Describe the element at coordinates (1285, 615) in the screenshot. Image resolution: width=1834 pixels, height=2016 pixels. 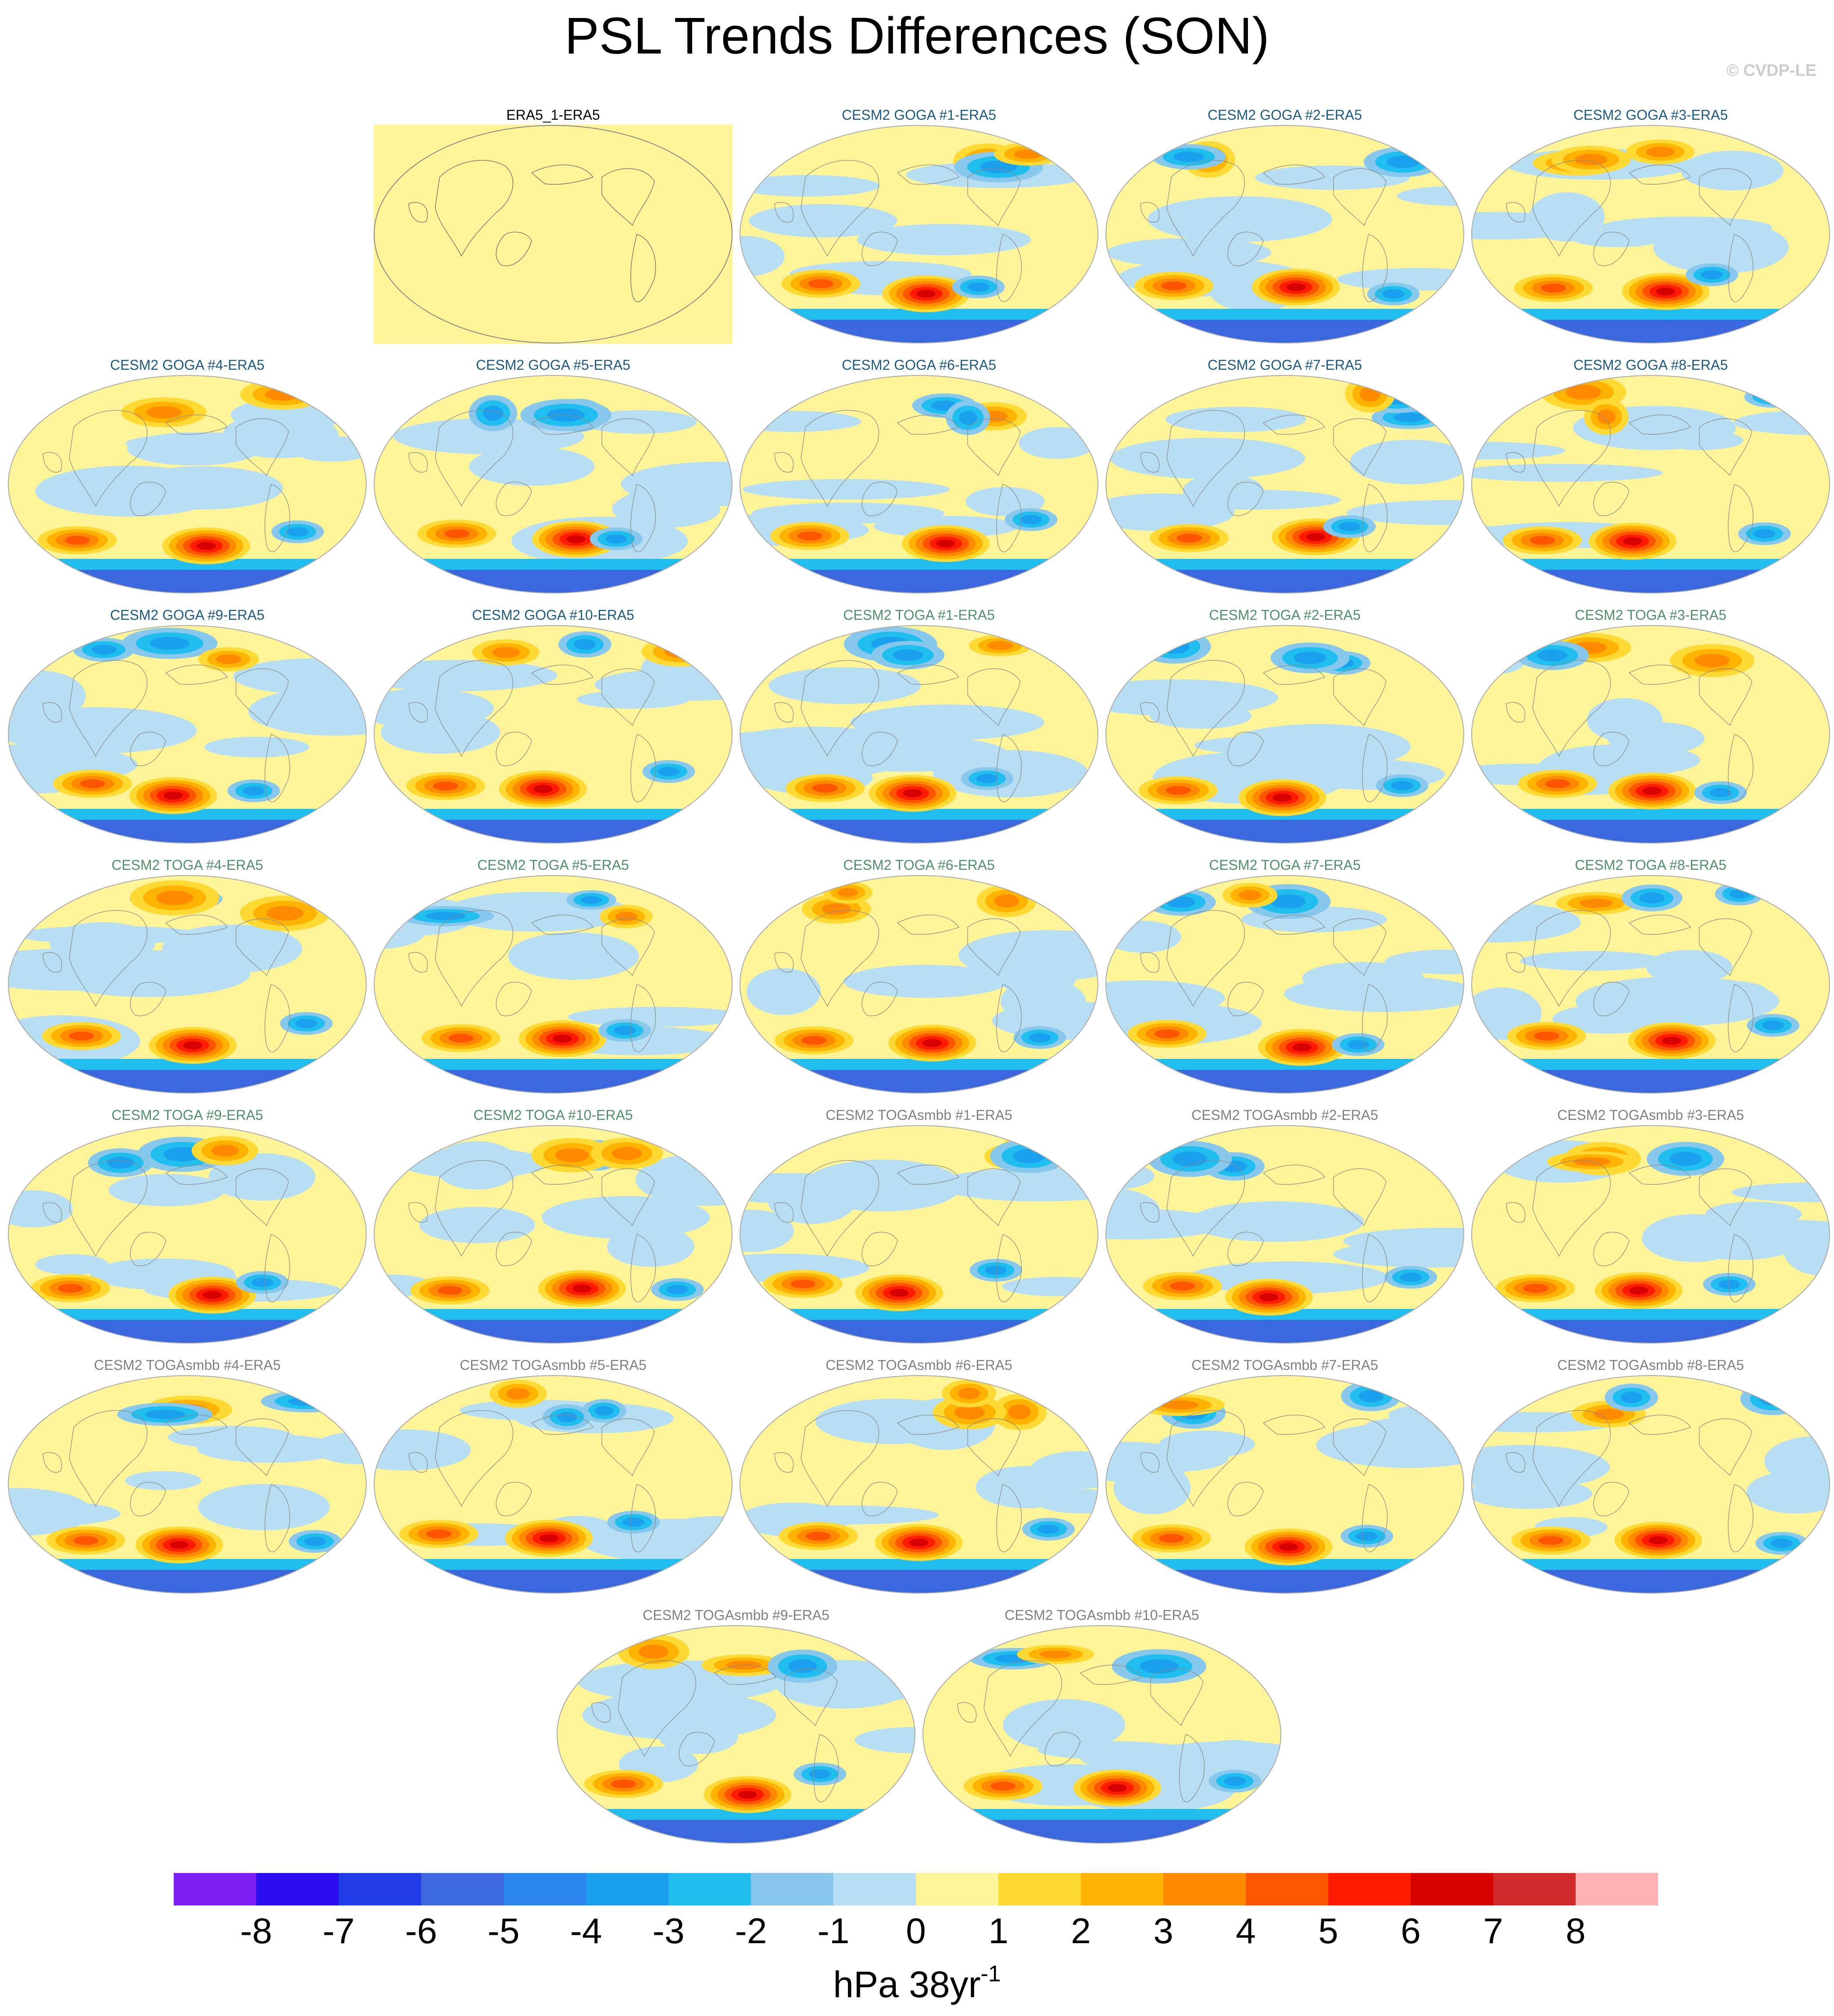
I see `panel-title: CESM2 TOGA #2-ERA5` at that location.